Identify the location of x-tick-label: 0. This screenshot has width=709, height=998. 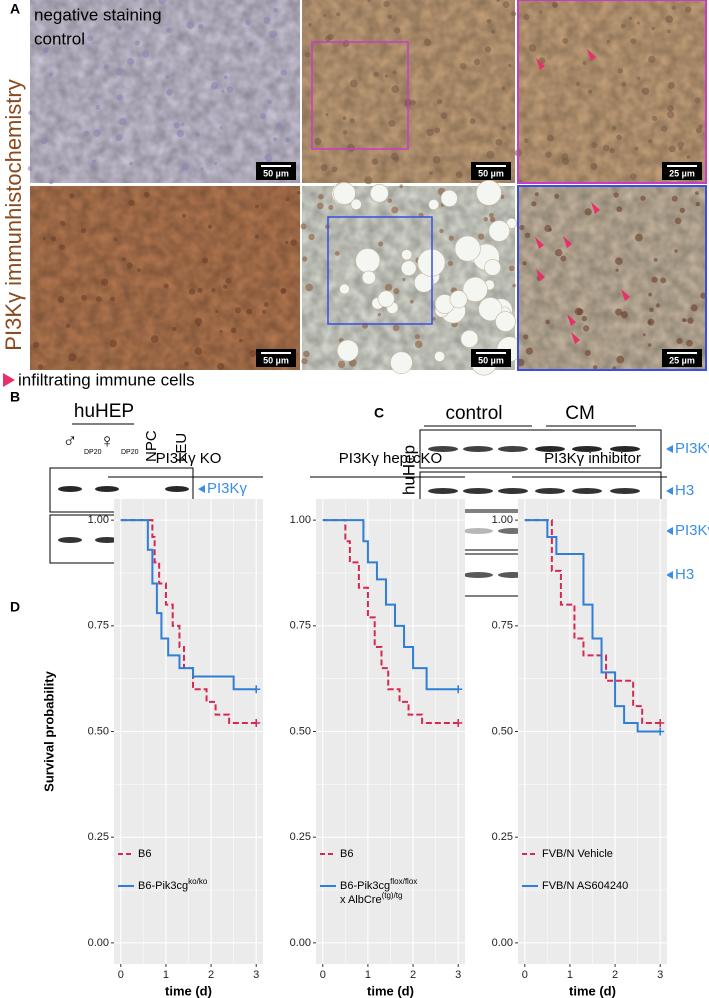
(121, 975).